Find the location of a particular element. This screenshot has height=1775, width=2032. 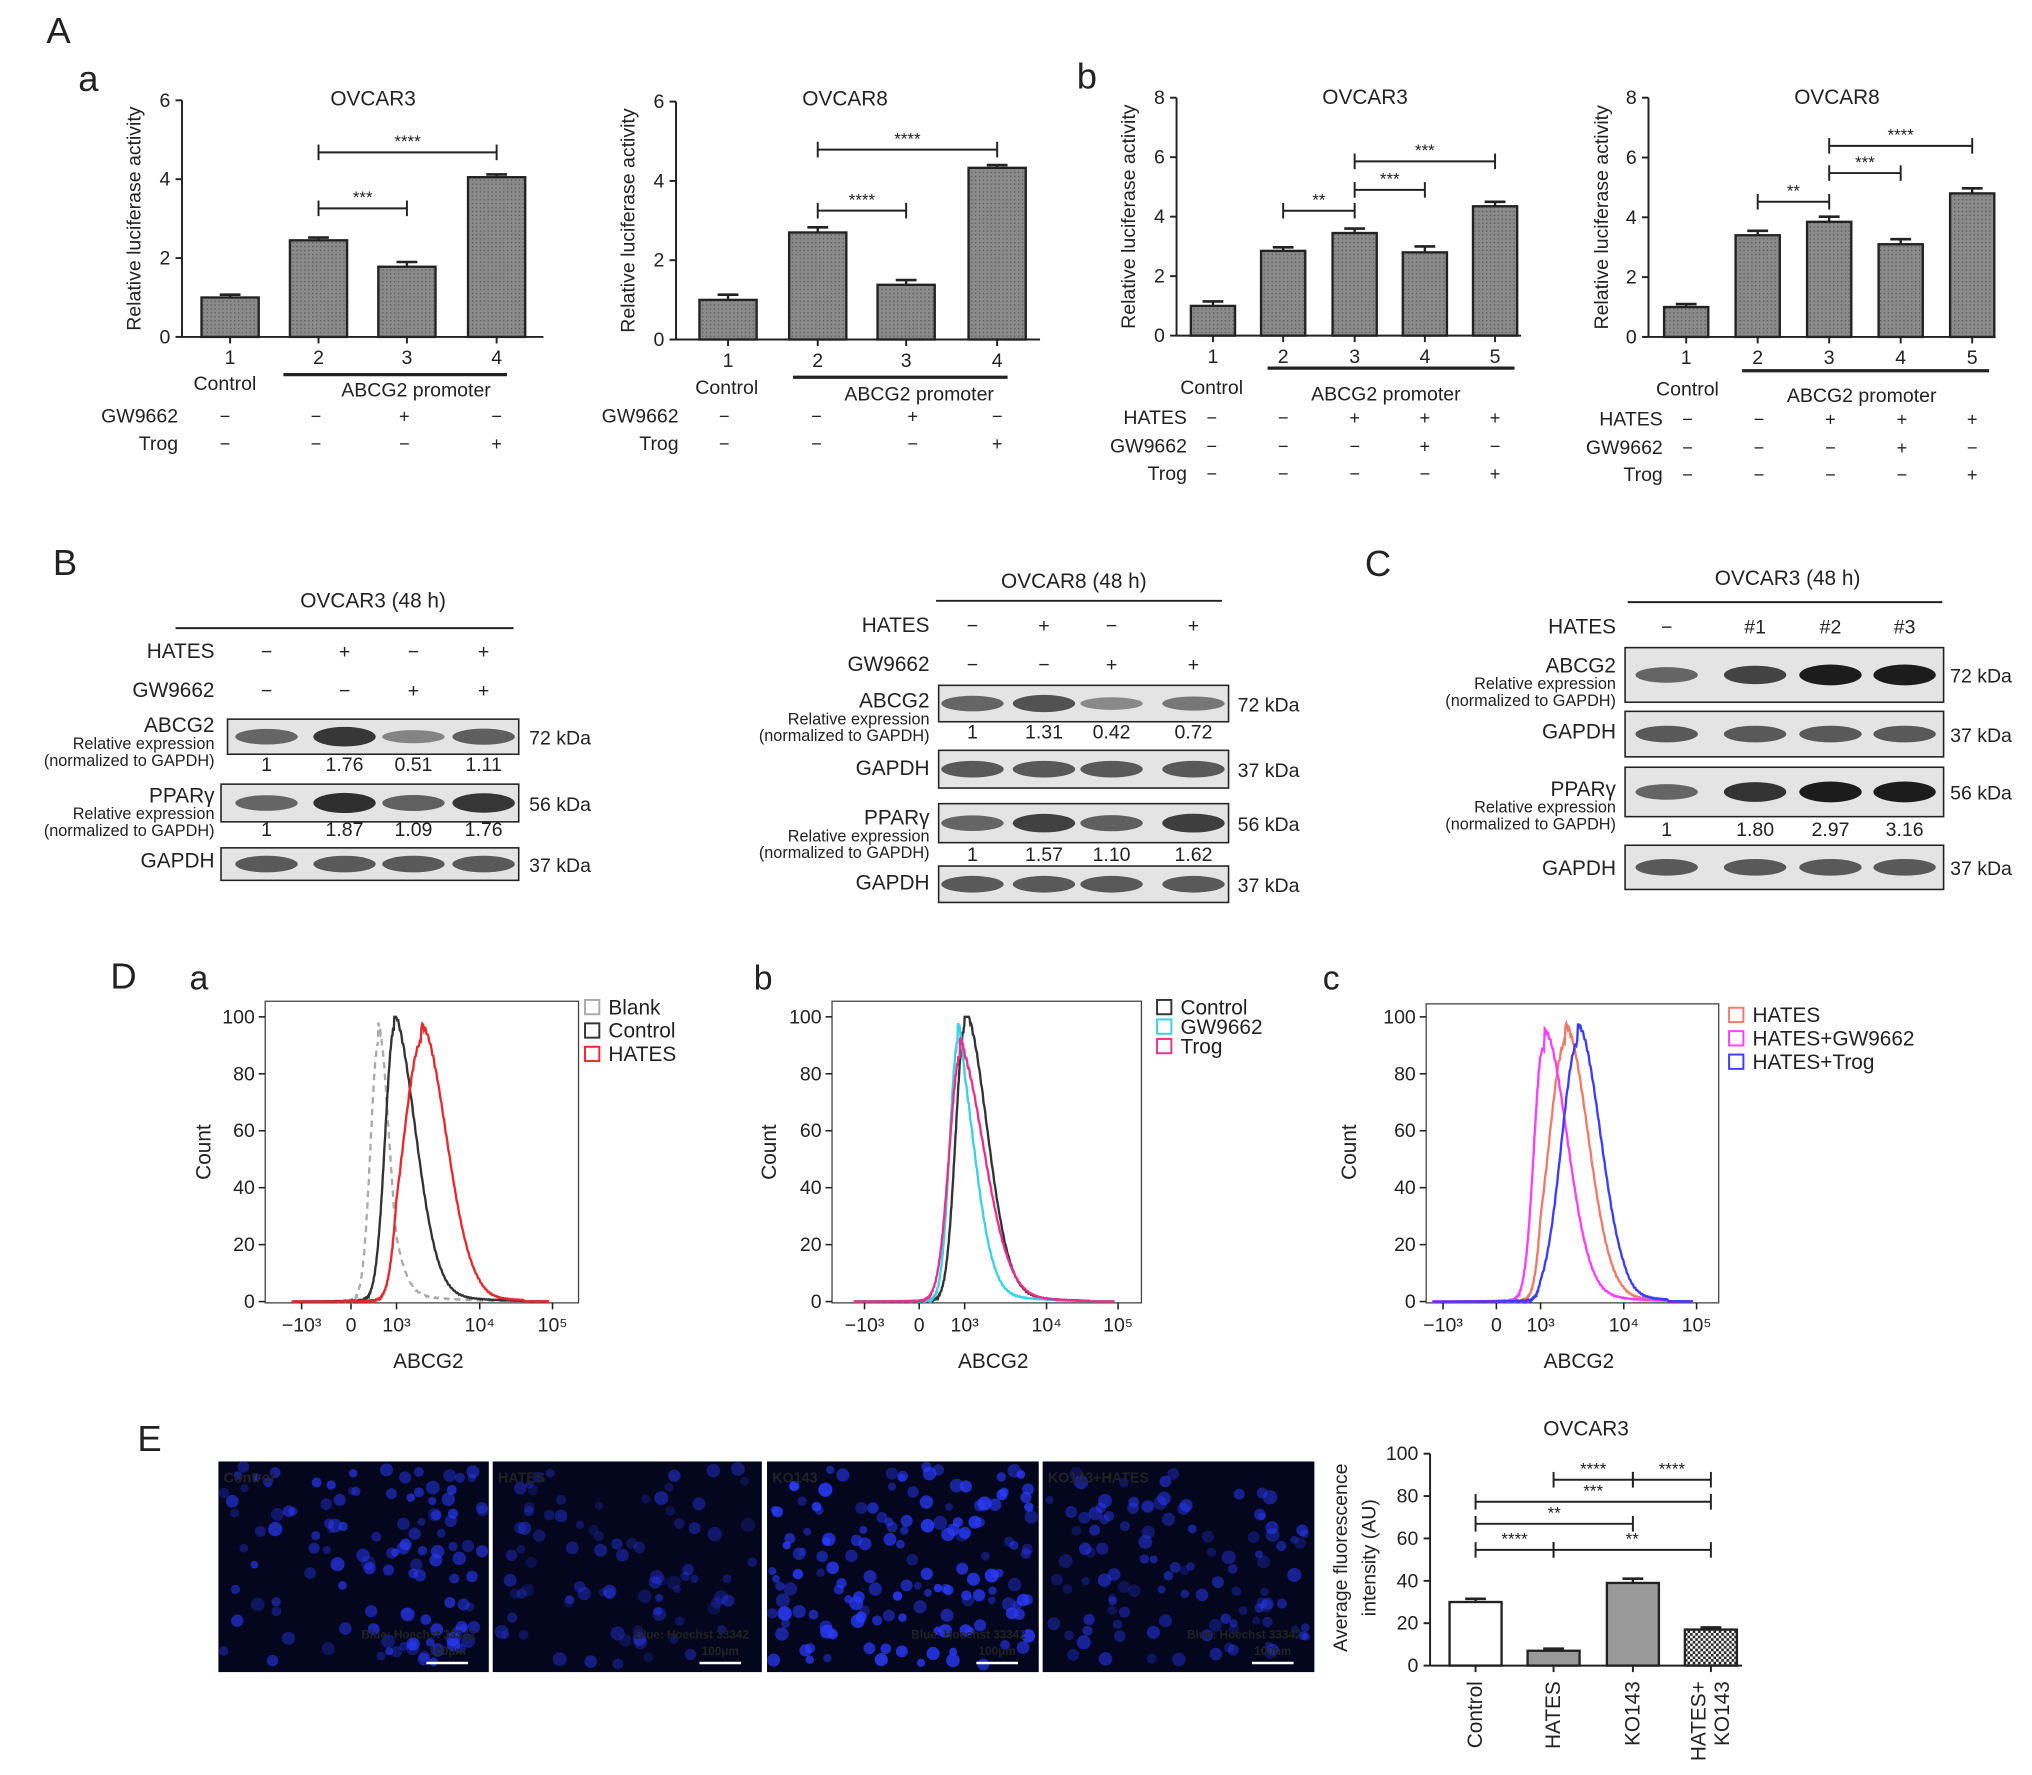

y-axis-label: Average fluorescence is located at coordinates (1341, 1558).